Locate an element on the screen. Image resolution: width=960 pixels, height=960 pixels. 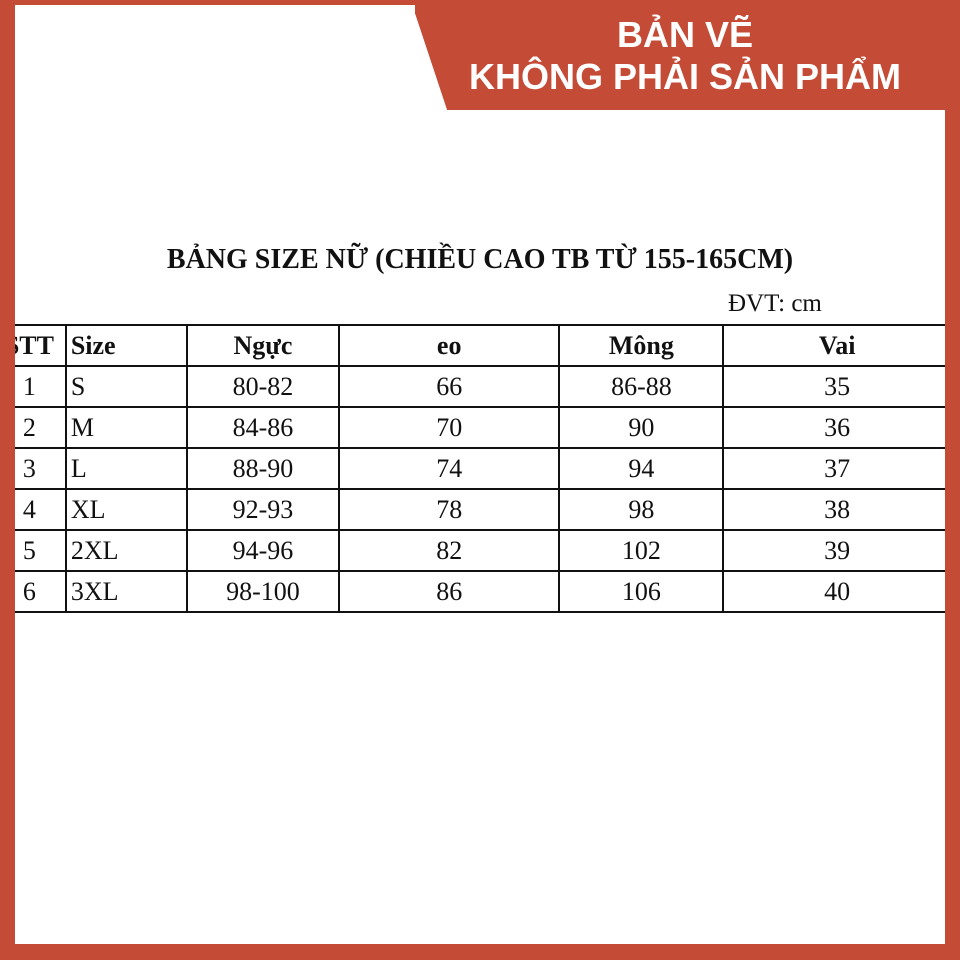
unit-label: ĐVT: cm is located at coordinates (775, 303).